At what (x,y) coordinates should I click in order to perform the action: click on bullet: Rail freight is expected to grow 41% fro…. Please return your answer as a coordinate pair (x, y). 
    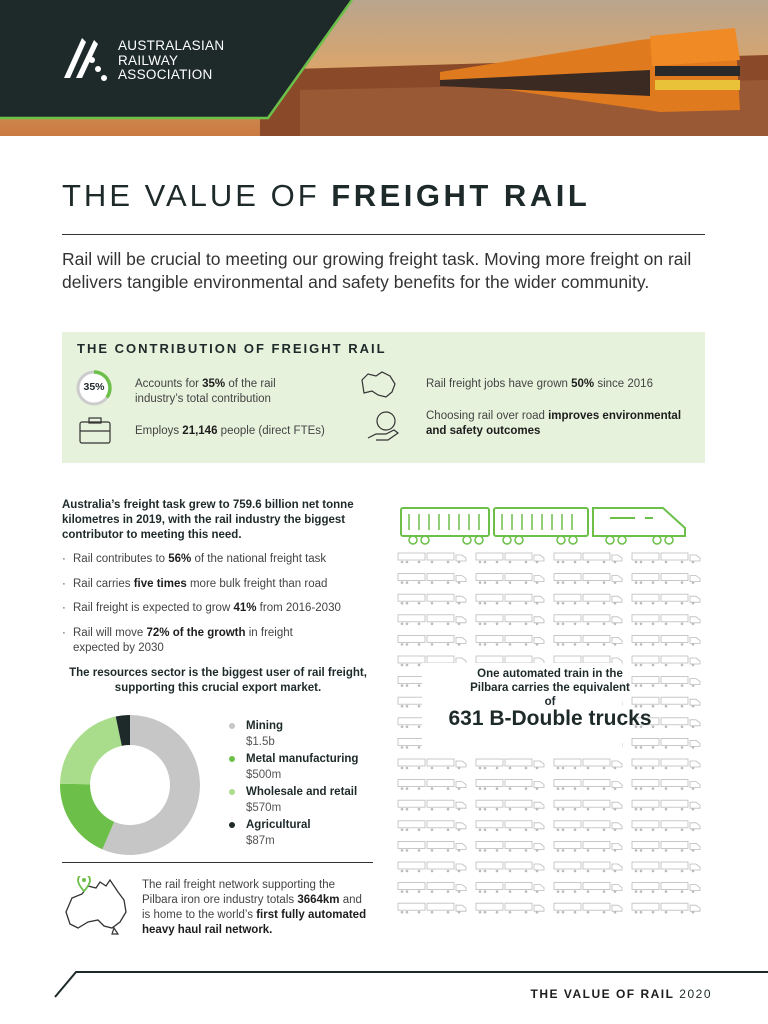
    Looking at the image, I should click on (217, 608).